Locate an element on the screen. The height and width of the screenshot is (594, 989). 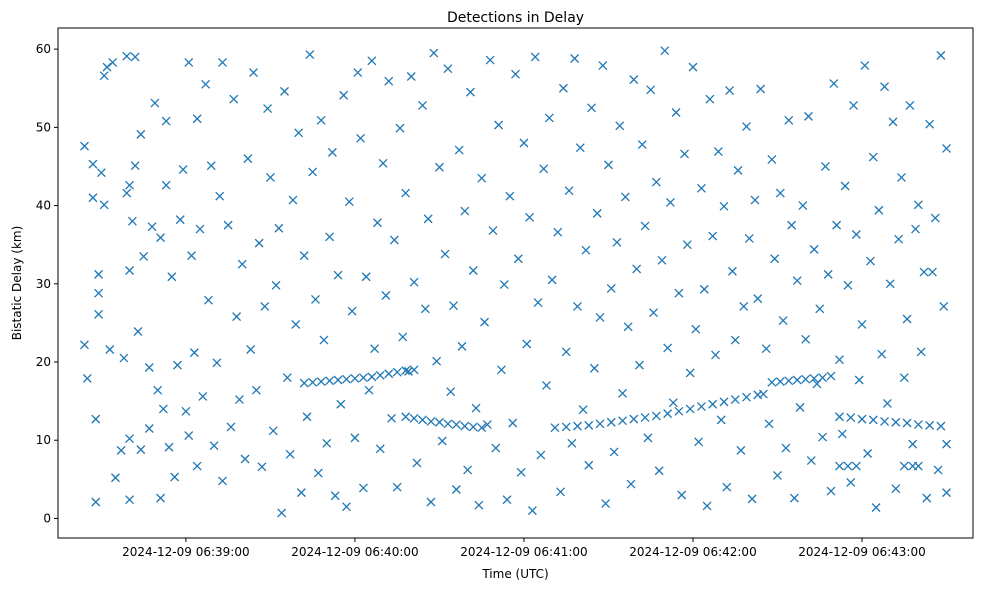
x-tick-label: 2024-12-09 06:41:00 is located at coordinates (523, 552).